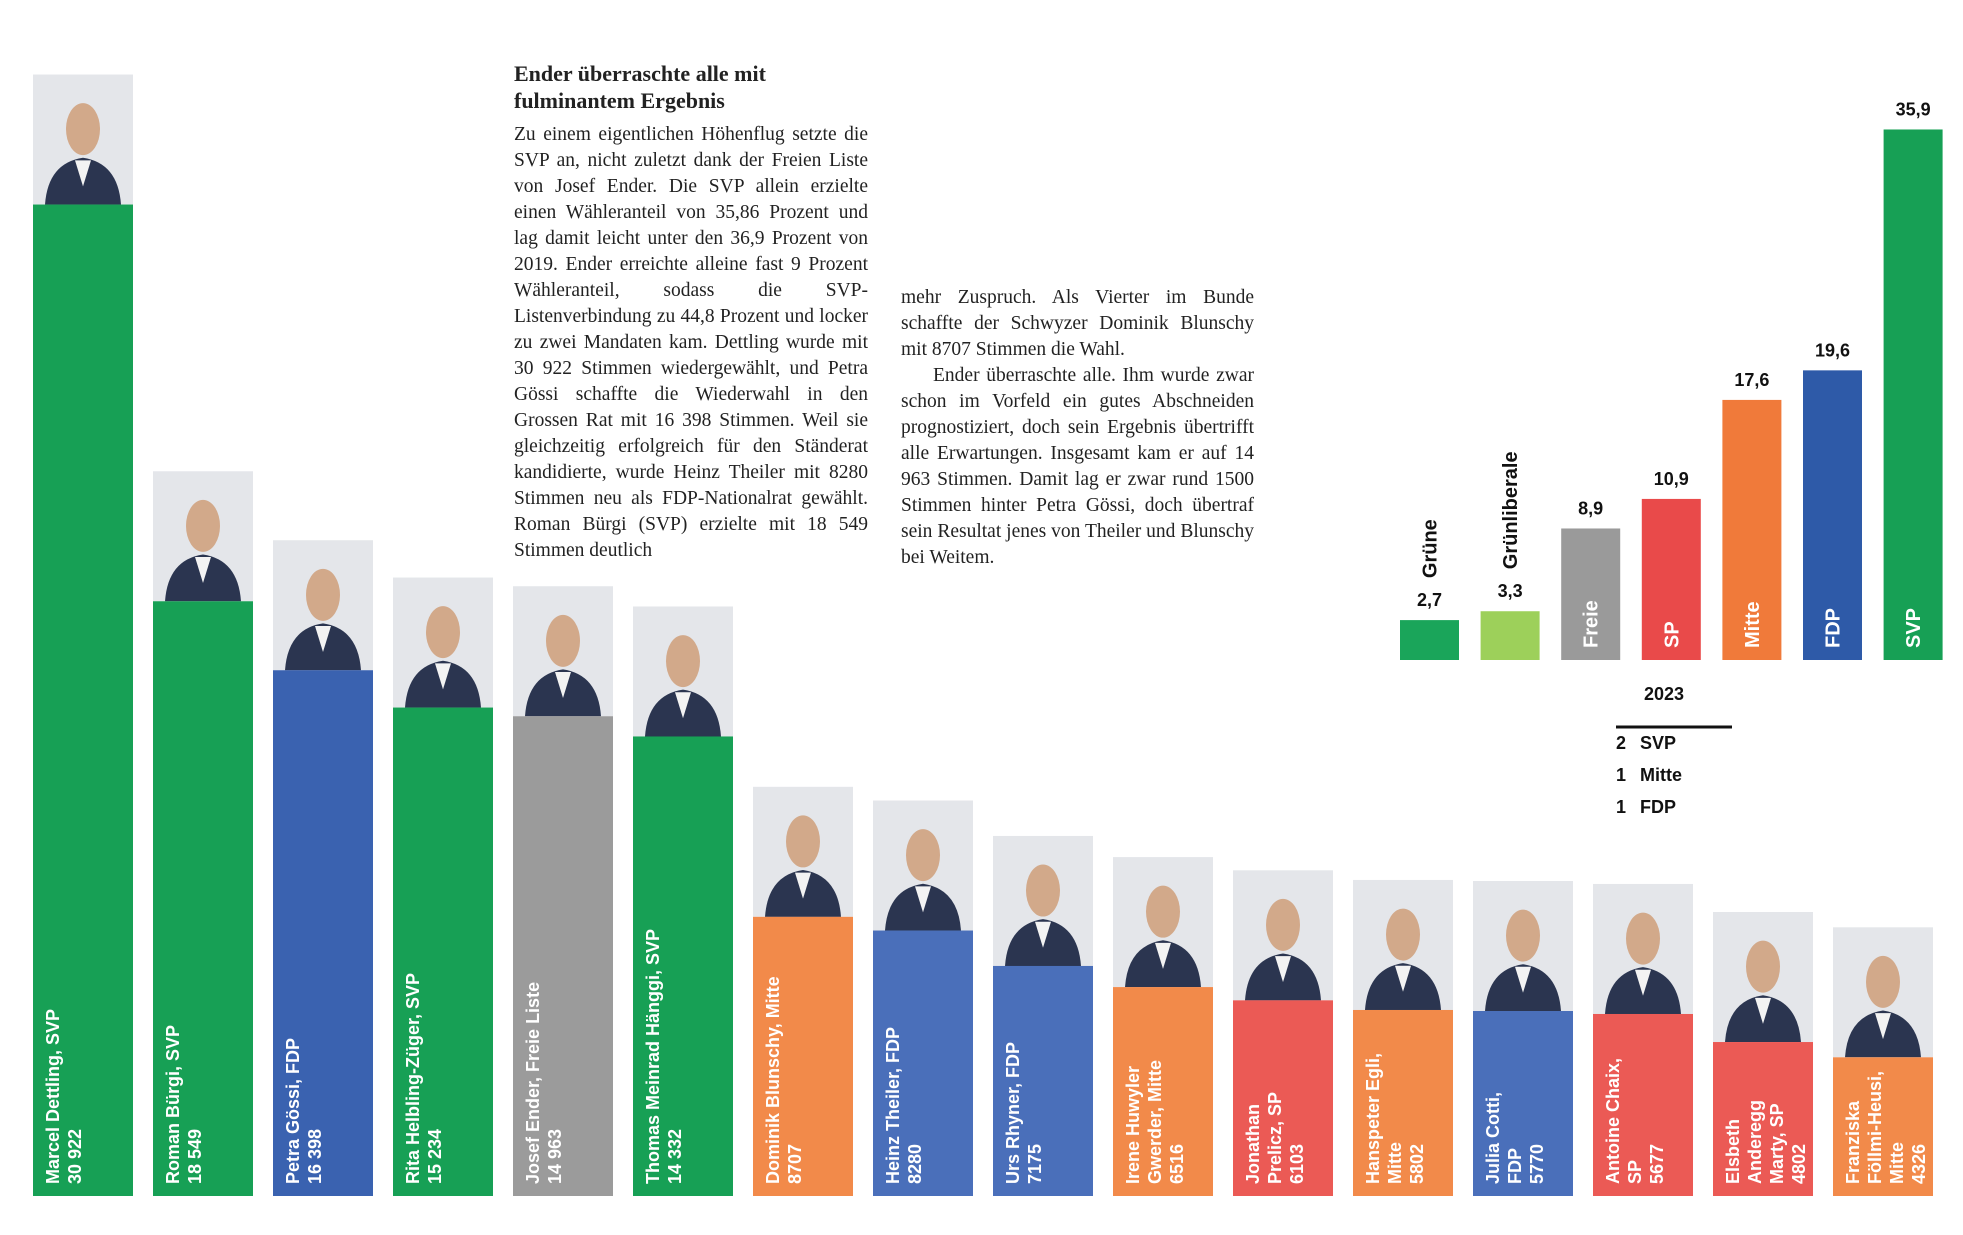  Describe the element at coordinates (1013, 1113) in the screenshot. I see `bar-label: Urs Rhyner, FDP` at that location.